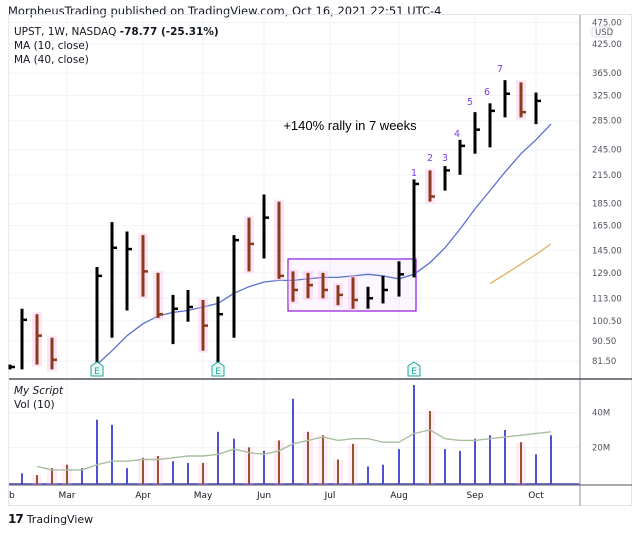 The image size is (640, 533). I want to click on svg-text: 365.00, so click(607, 74).